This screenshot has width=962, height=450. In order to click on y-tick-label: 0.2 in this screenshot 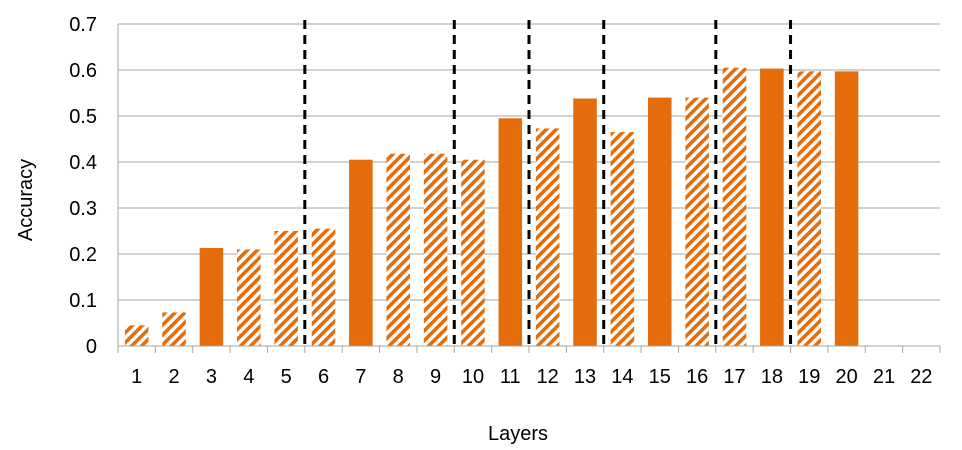, I will do `click(83, 255)`.